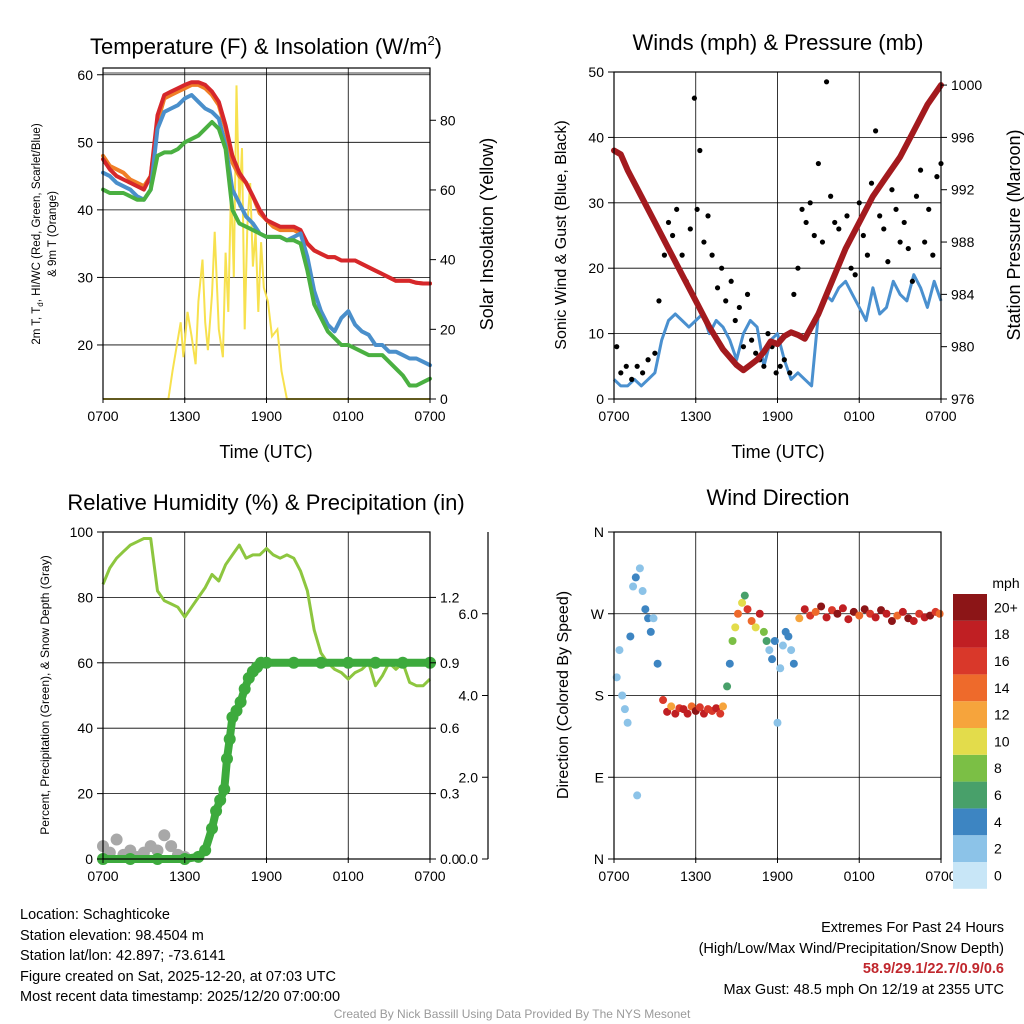 This screenshot has height=1024, width=1024. Describe the element at coordinates (599, 696) in the screenshot. I see `direction-y-label: S` at that location.